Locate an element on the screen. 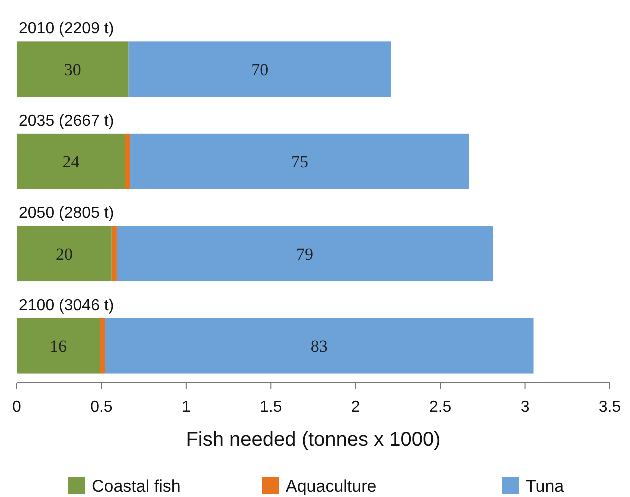  x-axis-title: Fish needed (tonnes x 1000) is located at coordinates (313, 440).